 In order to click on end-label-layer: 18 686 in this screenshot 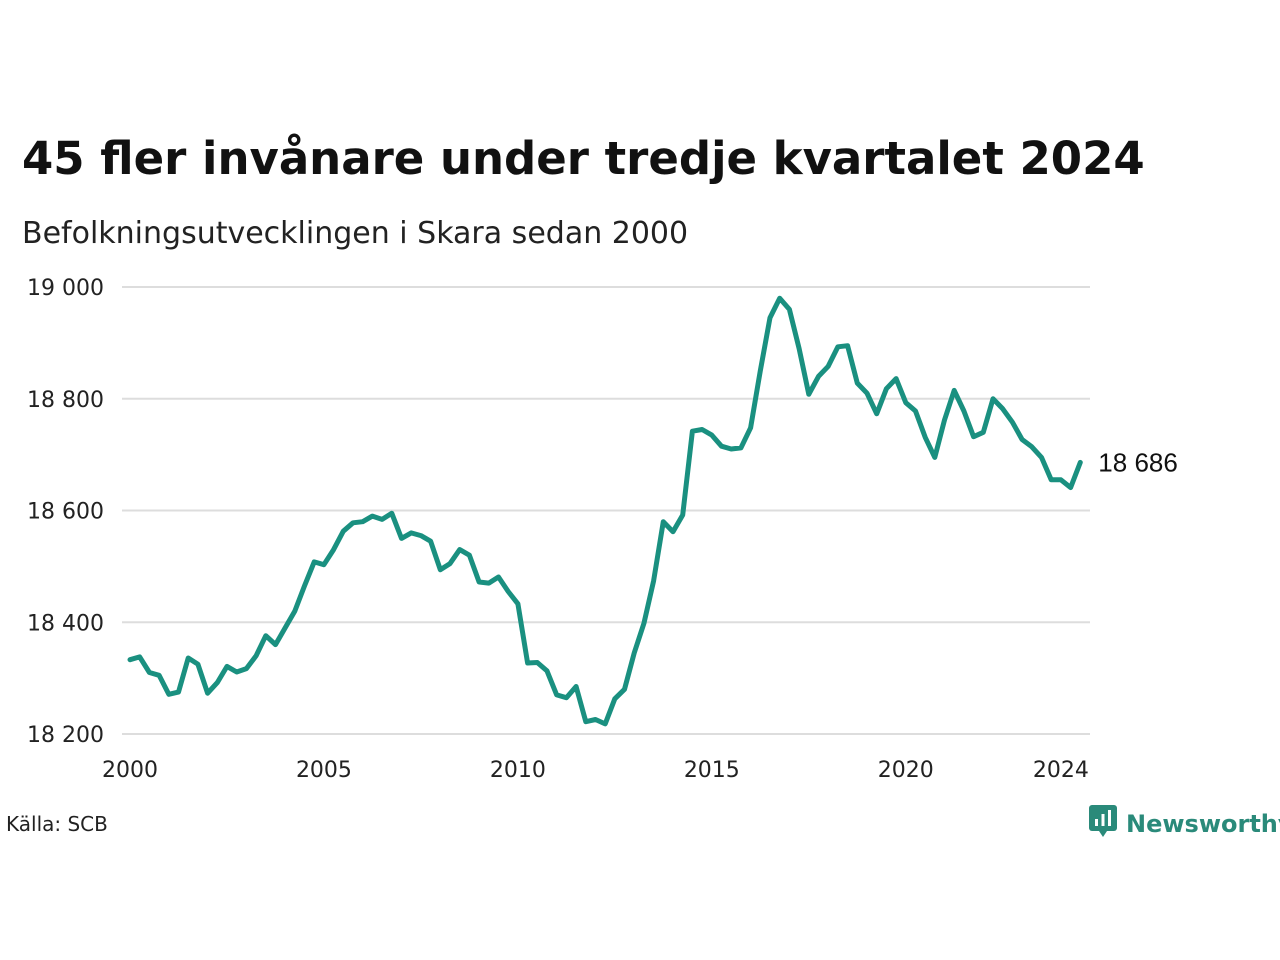, I will do `click(1138, 462)`.